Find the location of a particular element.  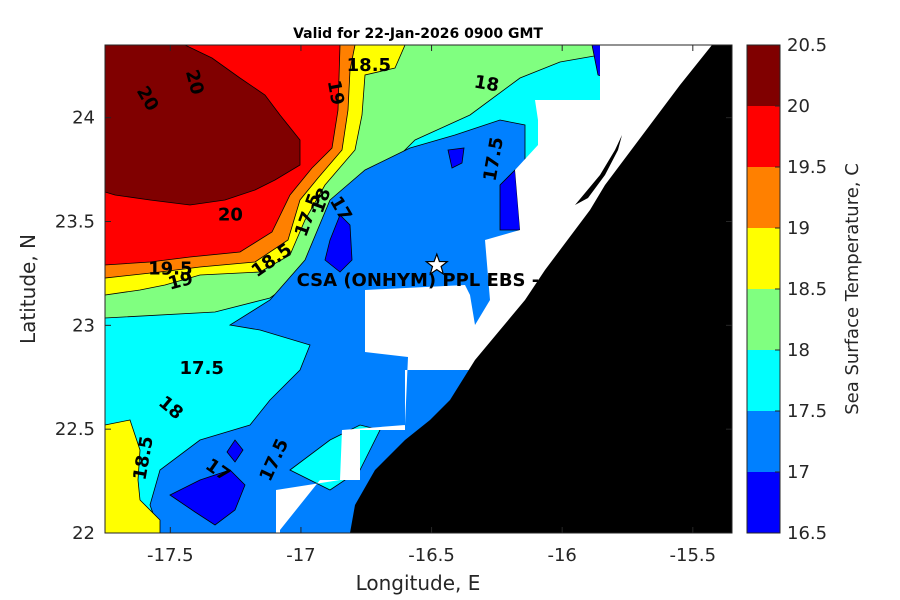

colorbar-tick-label: 20 is located at coordinates (798, 106).